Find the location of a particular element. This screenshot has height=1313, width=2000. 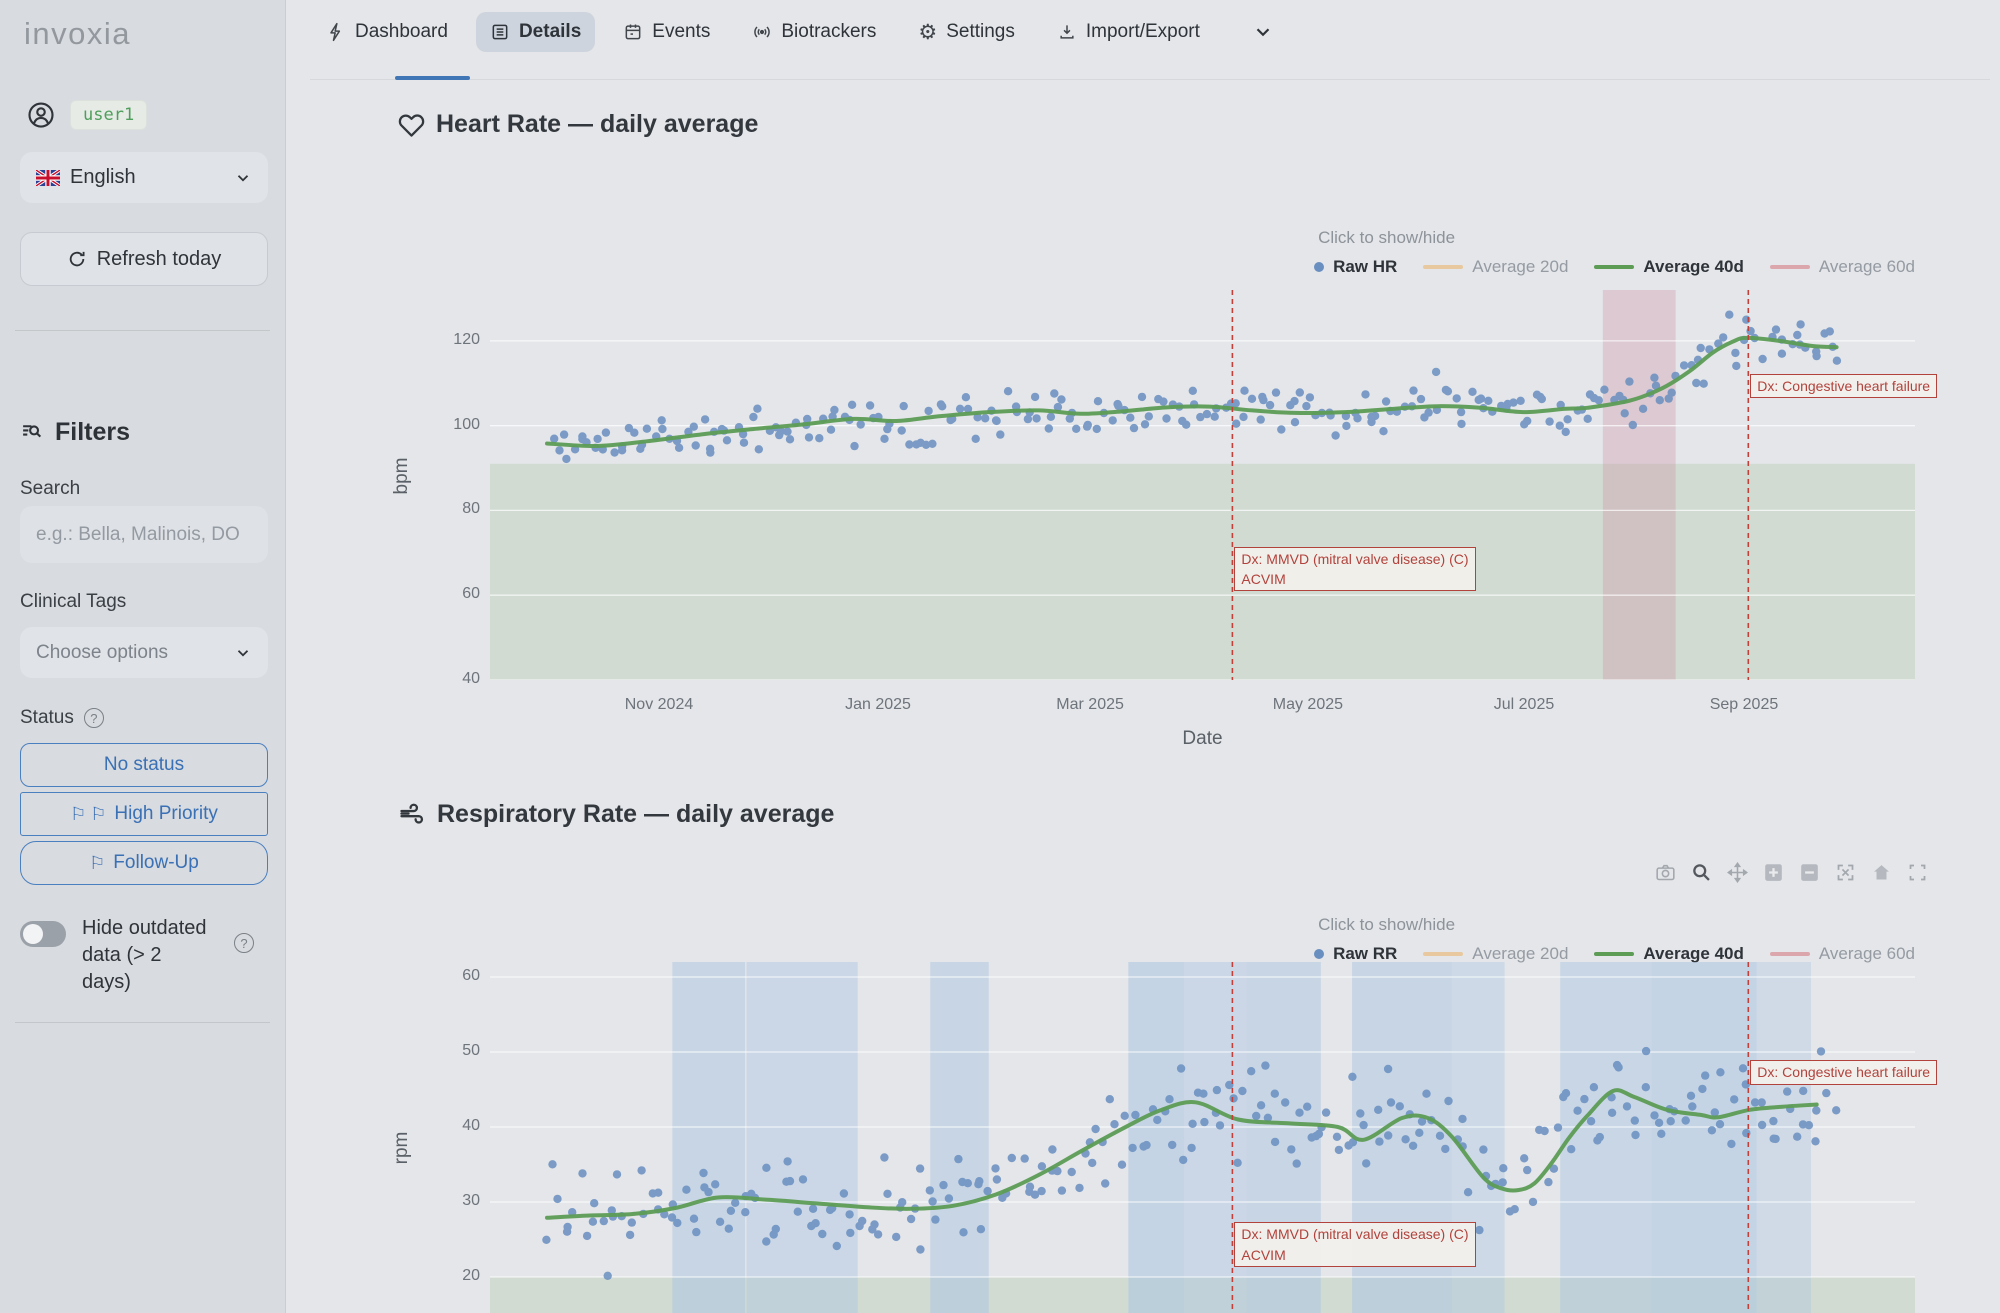

details-icon is located at coordinates (500, 32).